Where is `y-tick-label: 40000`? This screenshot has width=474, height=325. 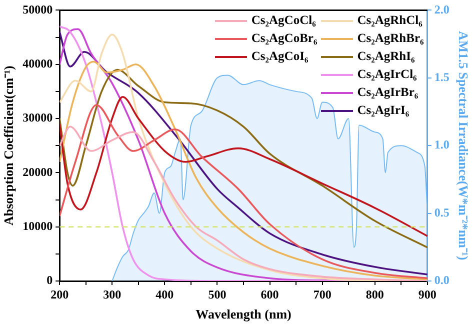 y-tick-label: 40000 is located at coordinates (37, 63).